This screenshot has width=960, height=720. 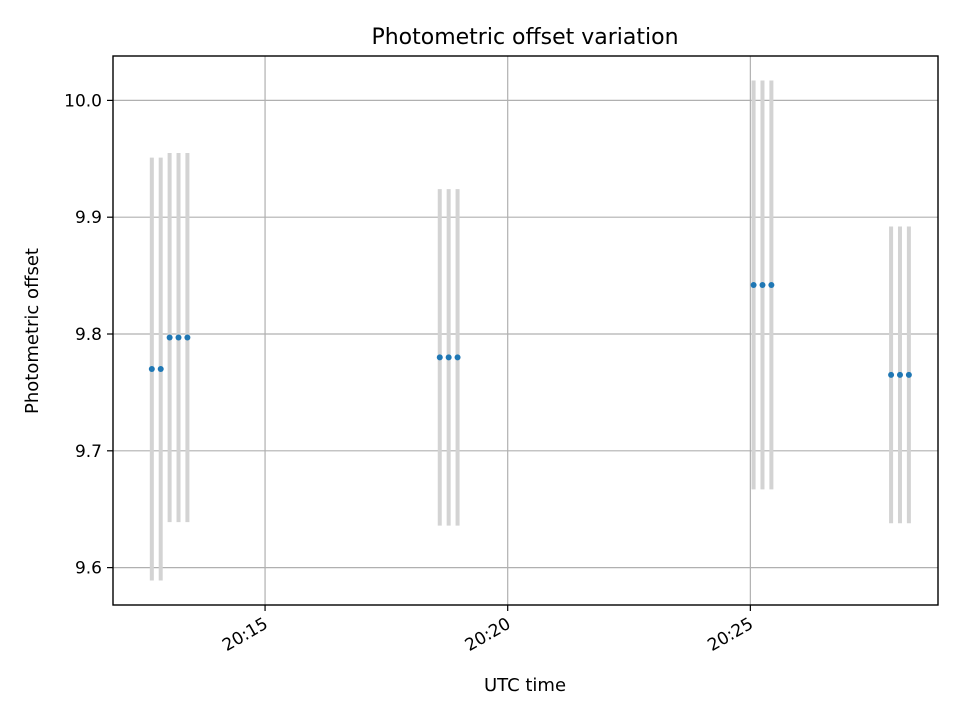 What do you see at coordinates (88, 335) in the screenshot?
I see `y-tick-label: 9.8` at bounding box center [88, 335].